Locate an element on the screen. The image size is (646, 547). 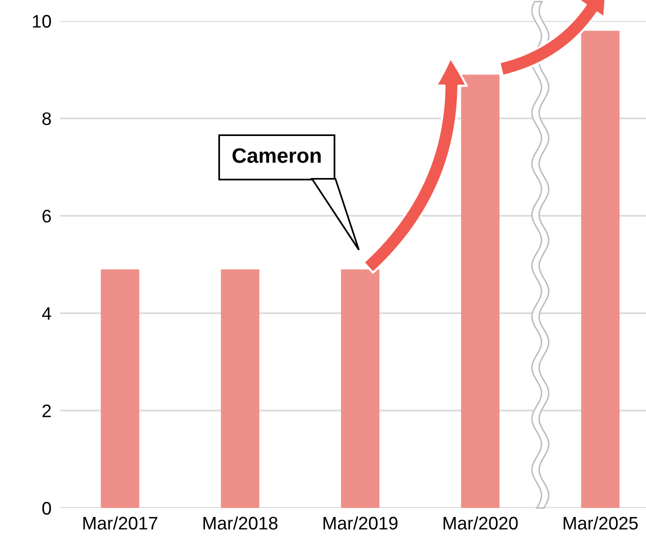
y-tick-label: 4 is located at coordinates (47, 313).